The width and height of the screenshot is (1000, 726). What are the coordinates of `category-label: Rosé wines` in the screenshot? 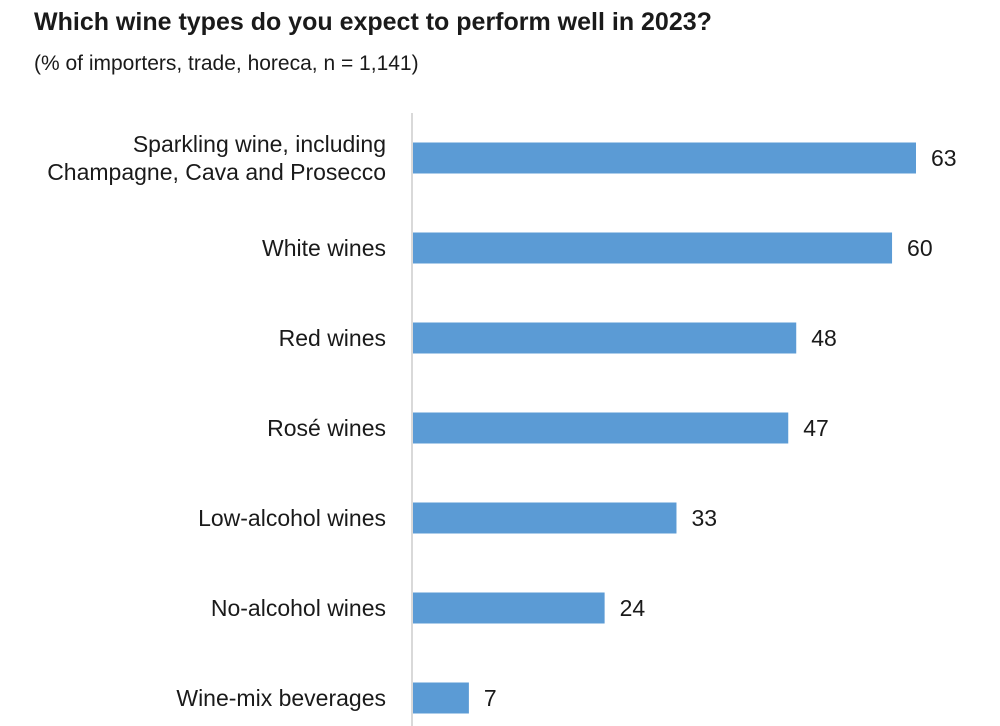 It's located at (326, 428).